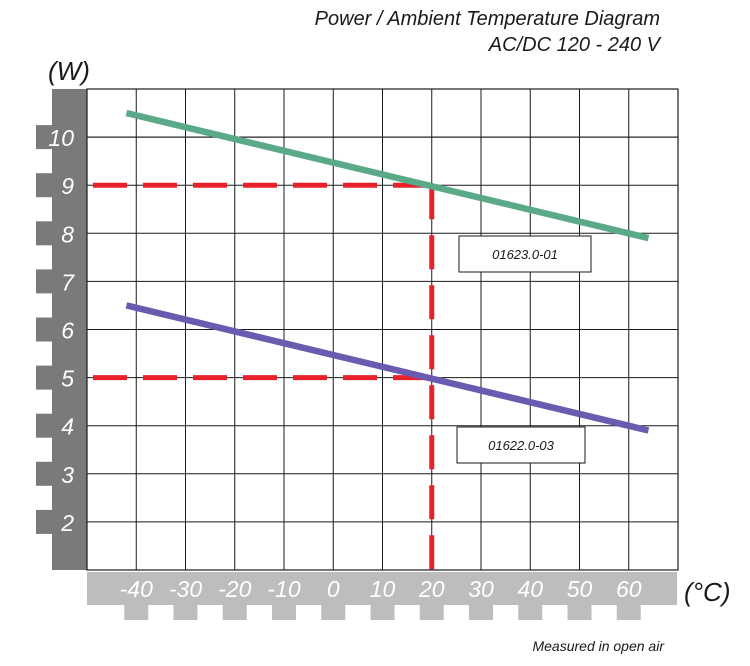  I want to click on x-tick-label: 0, so click(333, 589).